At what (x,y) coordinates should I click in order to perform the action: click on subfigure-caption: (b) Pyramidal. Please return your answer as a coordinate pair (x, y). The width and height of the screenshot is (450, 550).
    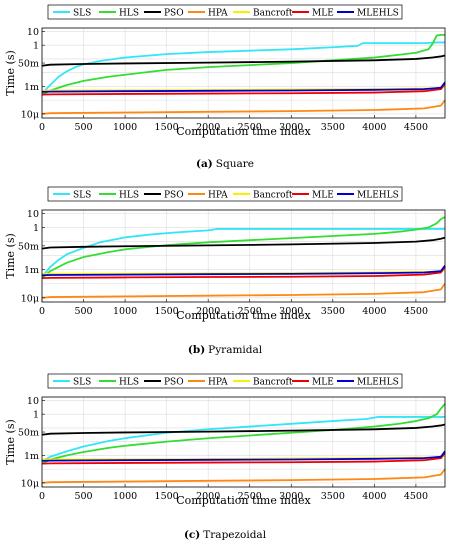
    Looking at the image, I should click on (225, 350).